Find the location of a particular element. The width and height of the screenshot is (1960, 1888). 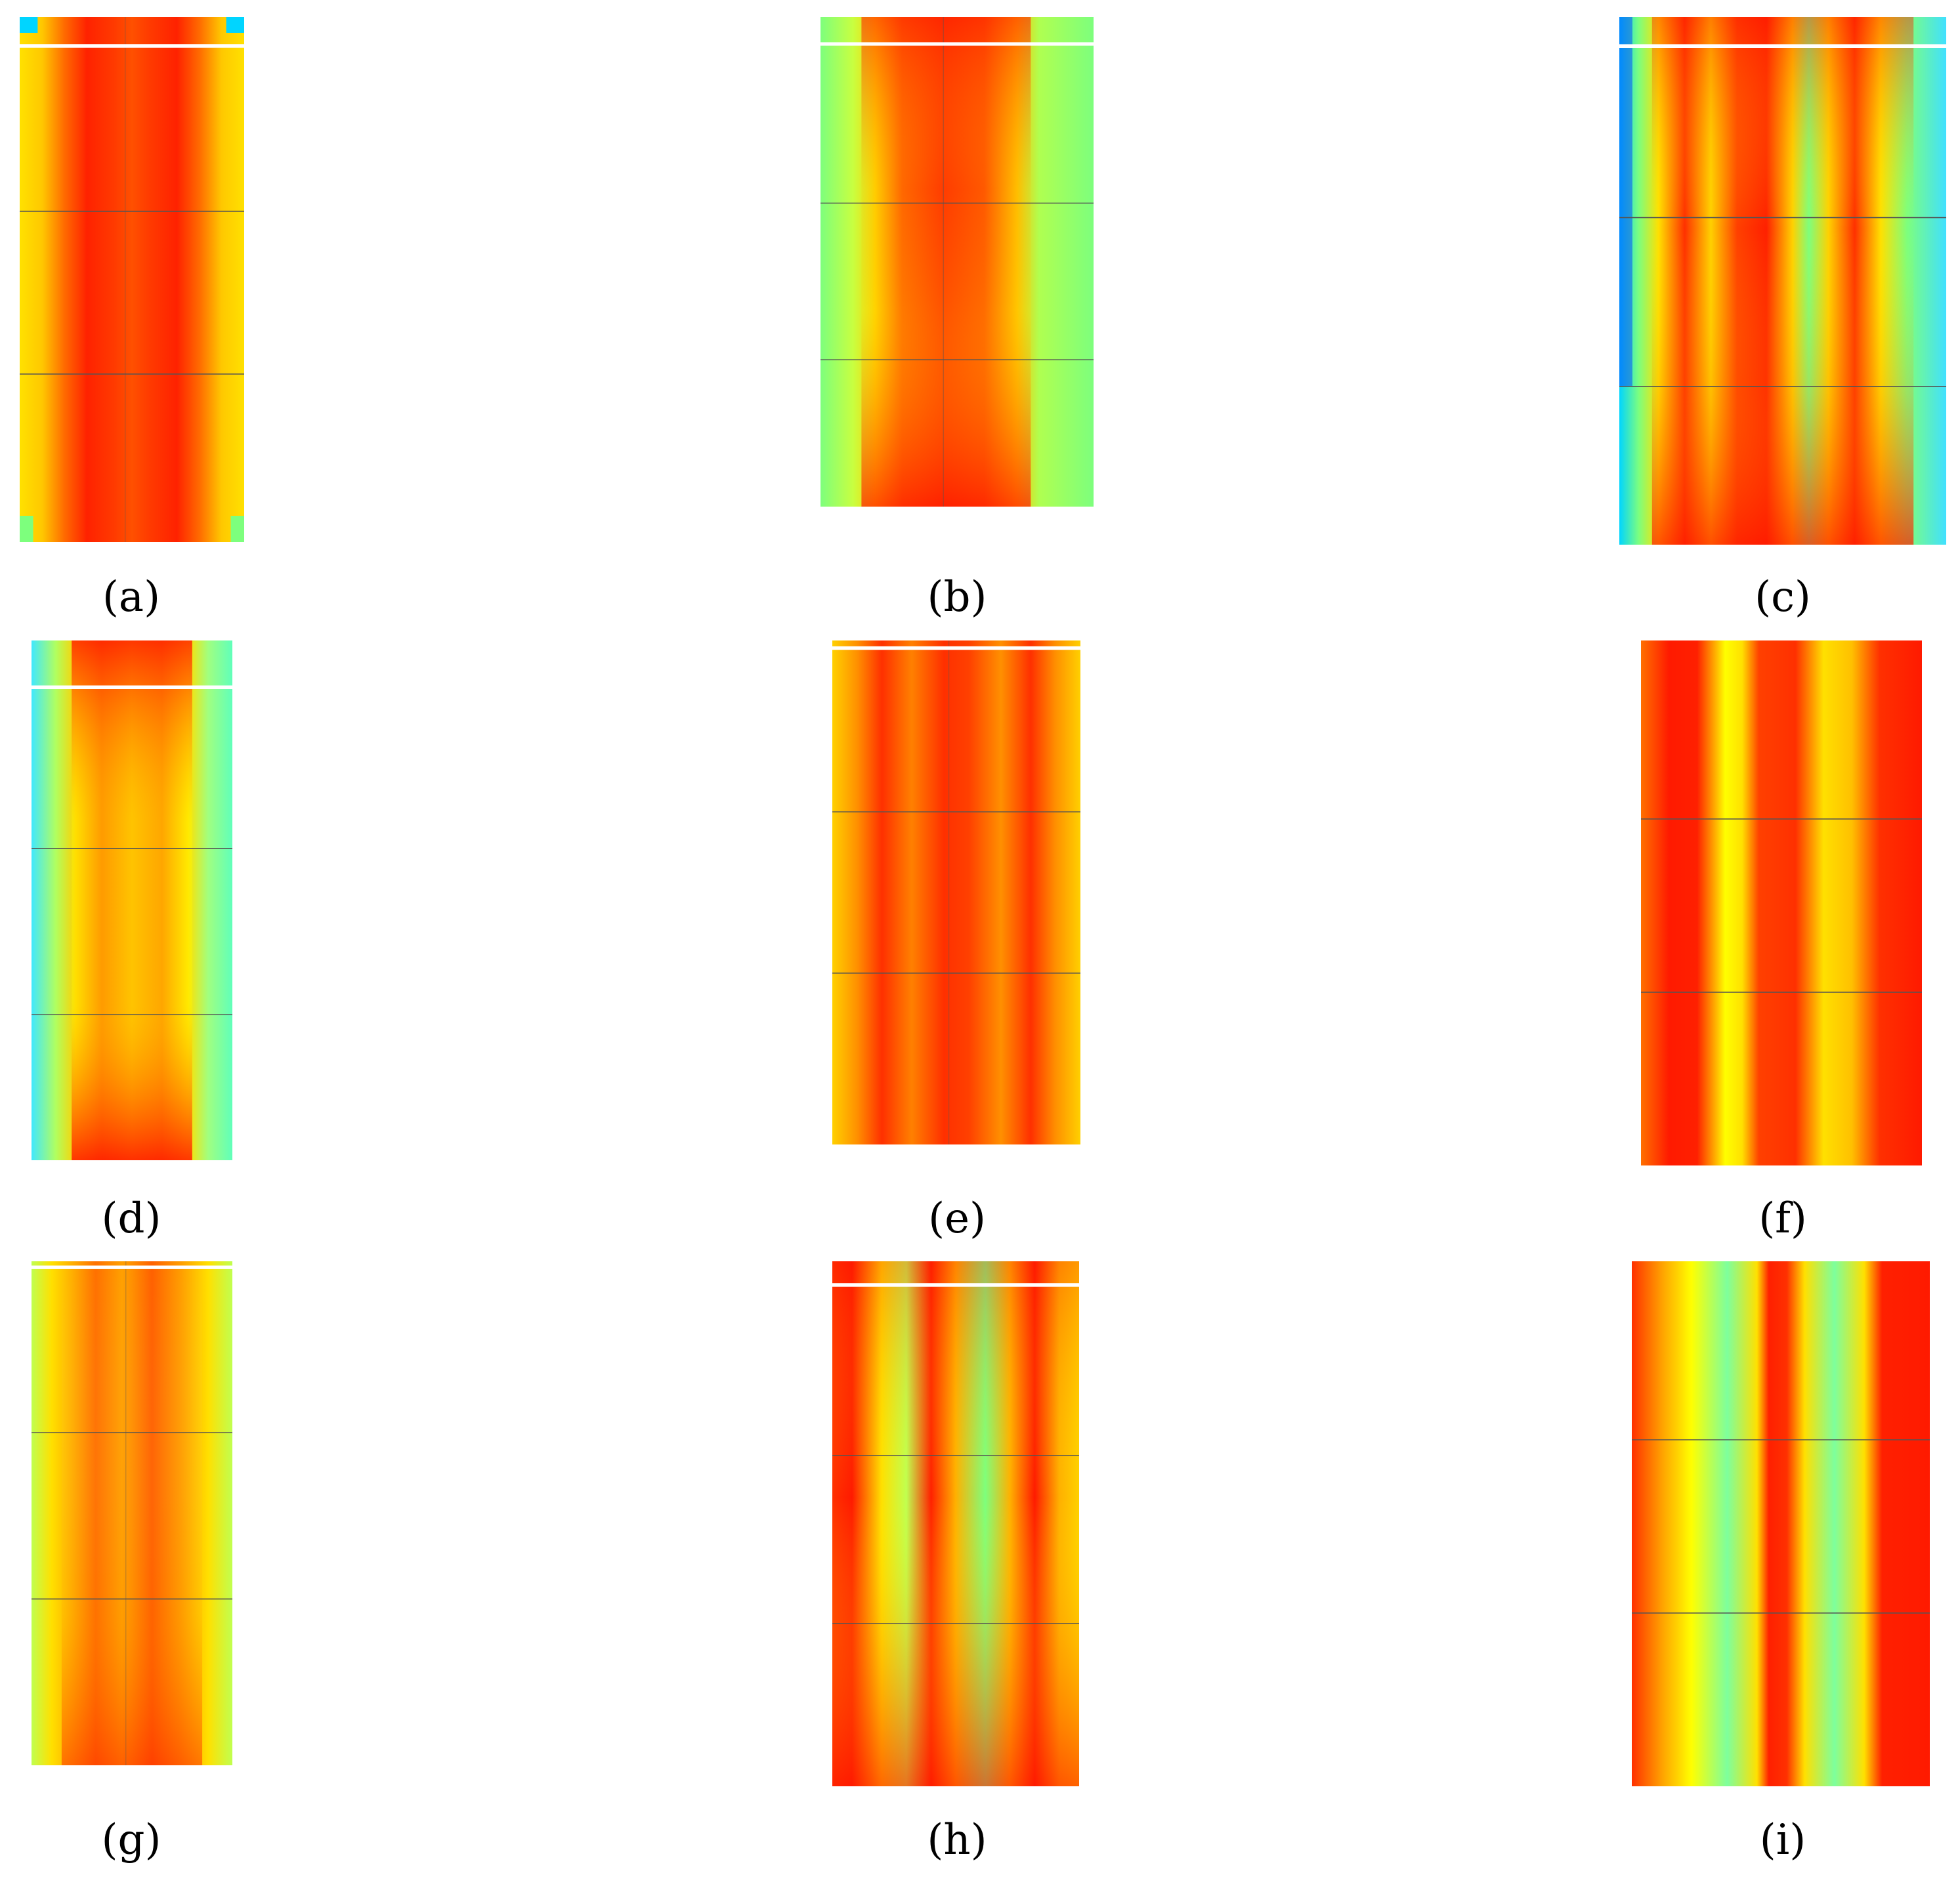

caption-b: (b) is located at coordinates (957, 597).